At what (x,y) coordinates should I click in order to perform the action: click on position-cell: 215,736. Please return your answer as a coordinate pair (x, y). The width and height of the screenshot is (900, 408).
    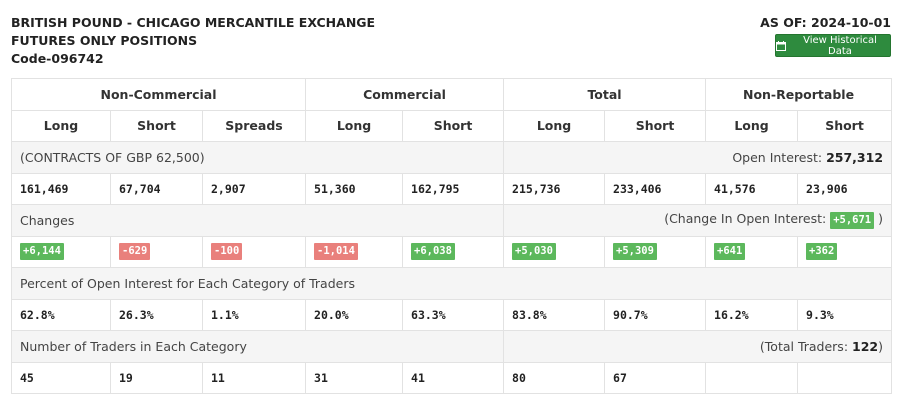
    Looking at the image, I should click on (554, 188).